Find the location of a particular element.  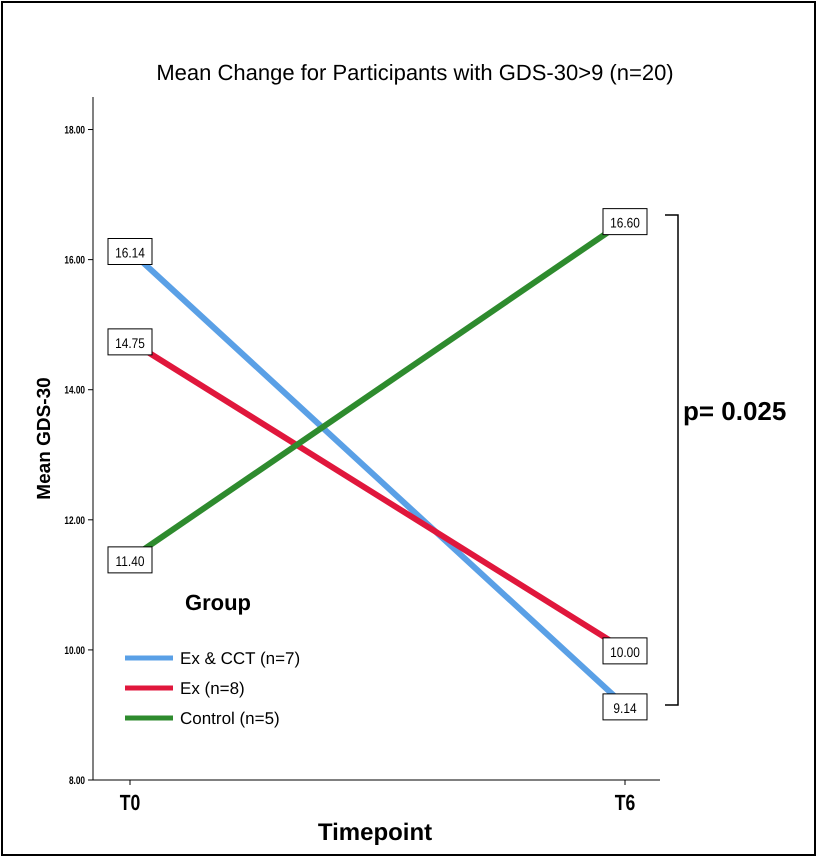

legend-label: Ex & CCT (n=7) is located at coordinates (240, 658).